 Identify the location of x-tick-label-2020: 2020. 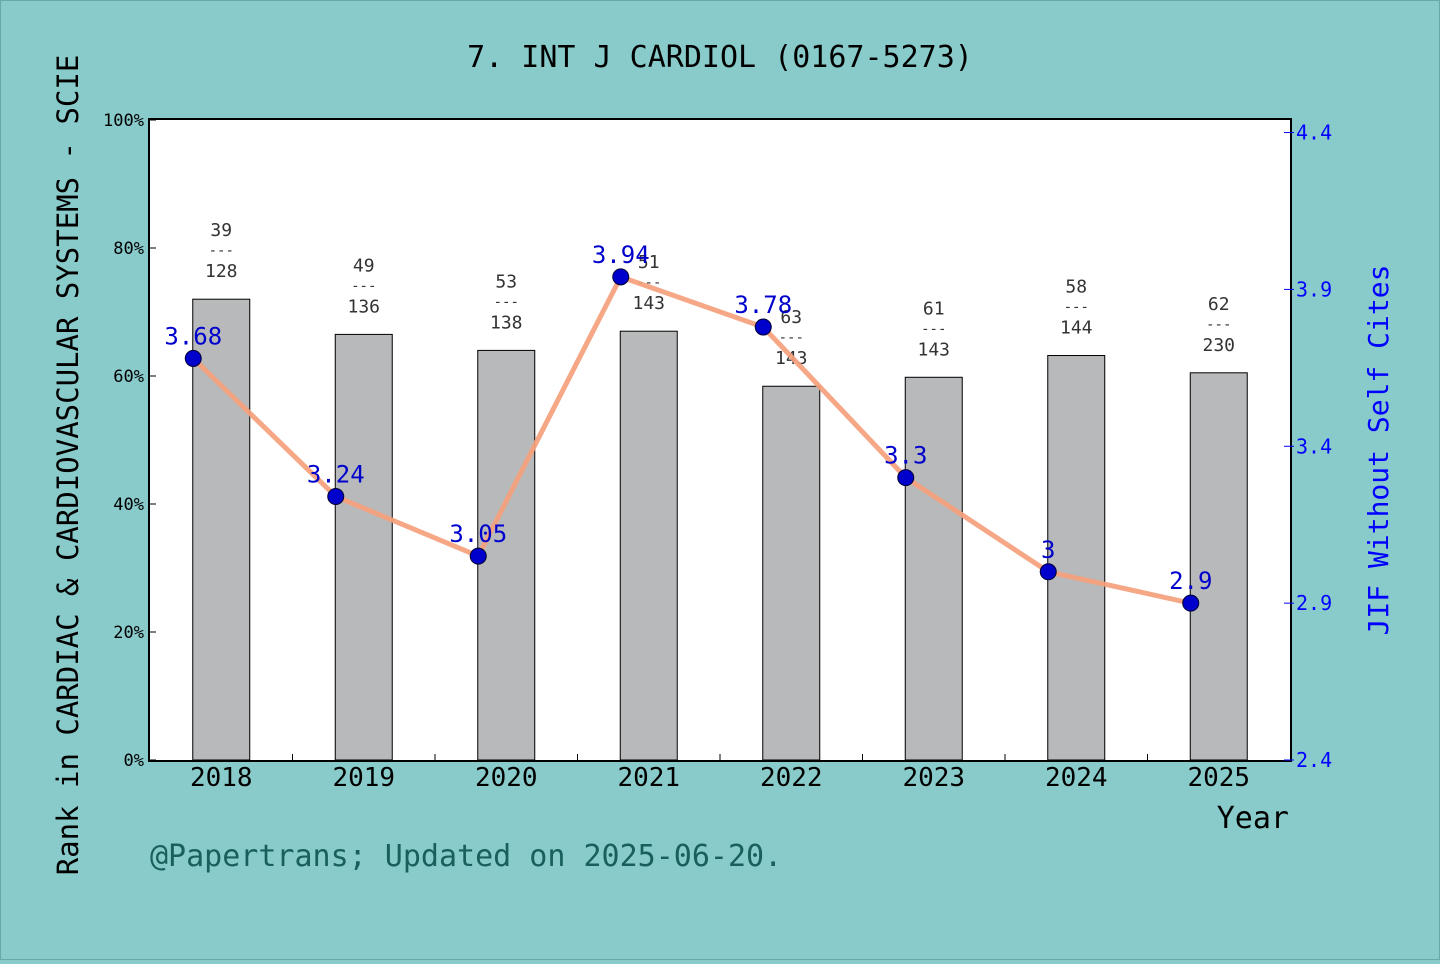
(506, 778).